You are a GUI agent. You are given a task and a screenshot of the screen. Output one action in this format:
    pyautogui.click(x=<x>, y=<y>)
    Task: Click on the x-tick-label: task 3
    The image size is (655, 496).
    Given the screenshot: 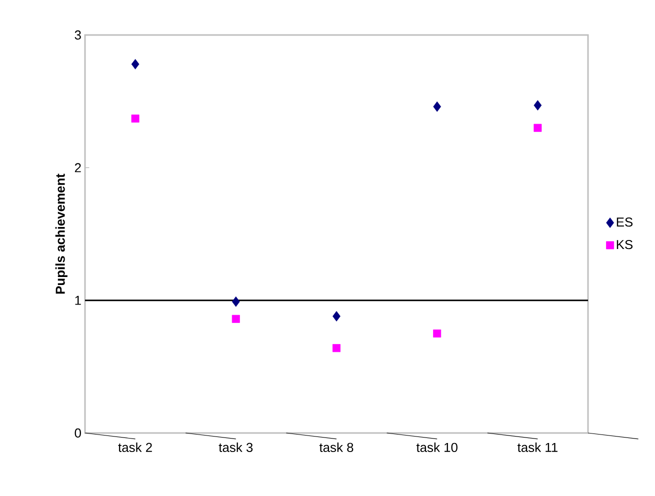 What is the action you would take?
    pyautogui.click(x=235, y=447)
    